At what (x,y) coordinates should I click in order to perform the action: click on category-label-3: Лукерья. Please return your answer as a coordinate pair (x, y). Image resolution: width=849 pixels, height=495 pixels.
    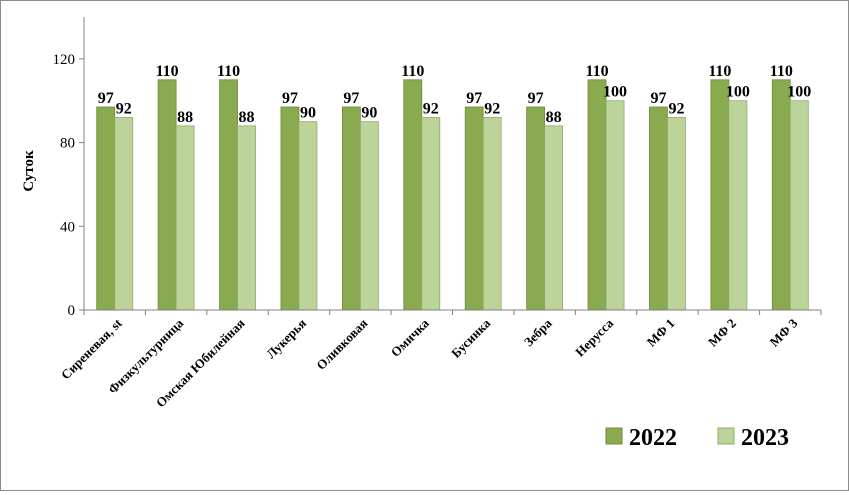
    Looking at the image, I should click on (286, 339).